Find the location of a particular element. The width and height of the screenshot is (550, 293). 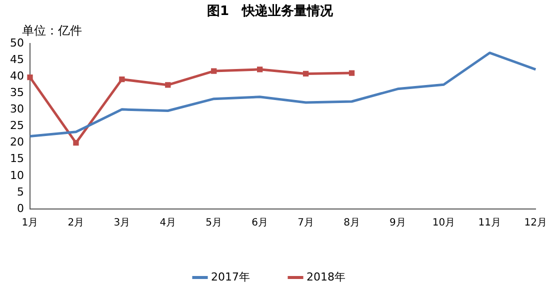

x-tick-label: 5月 is located at coordinates (214, 223).